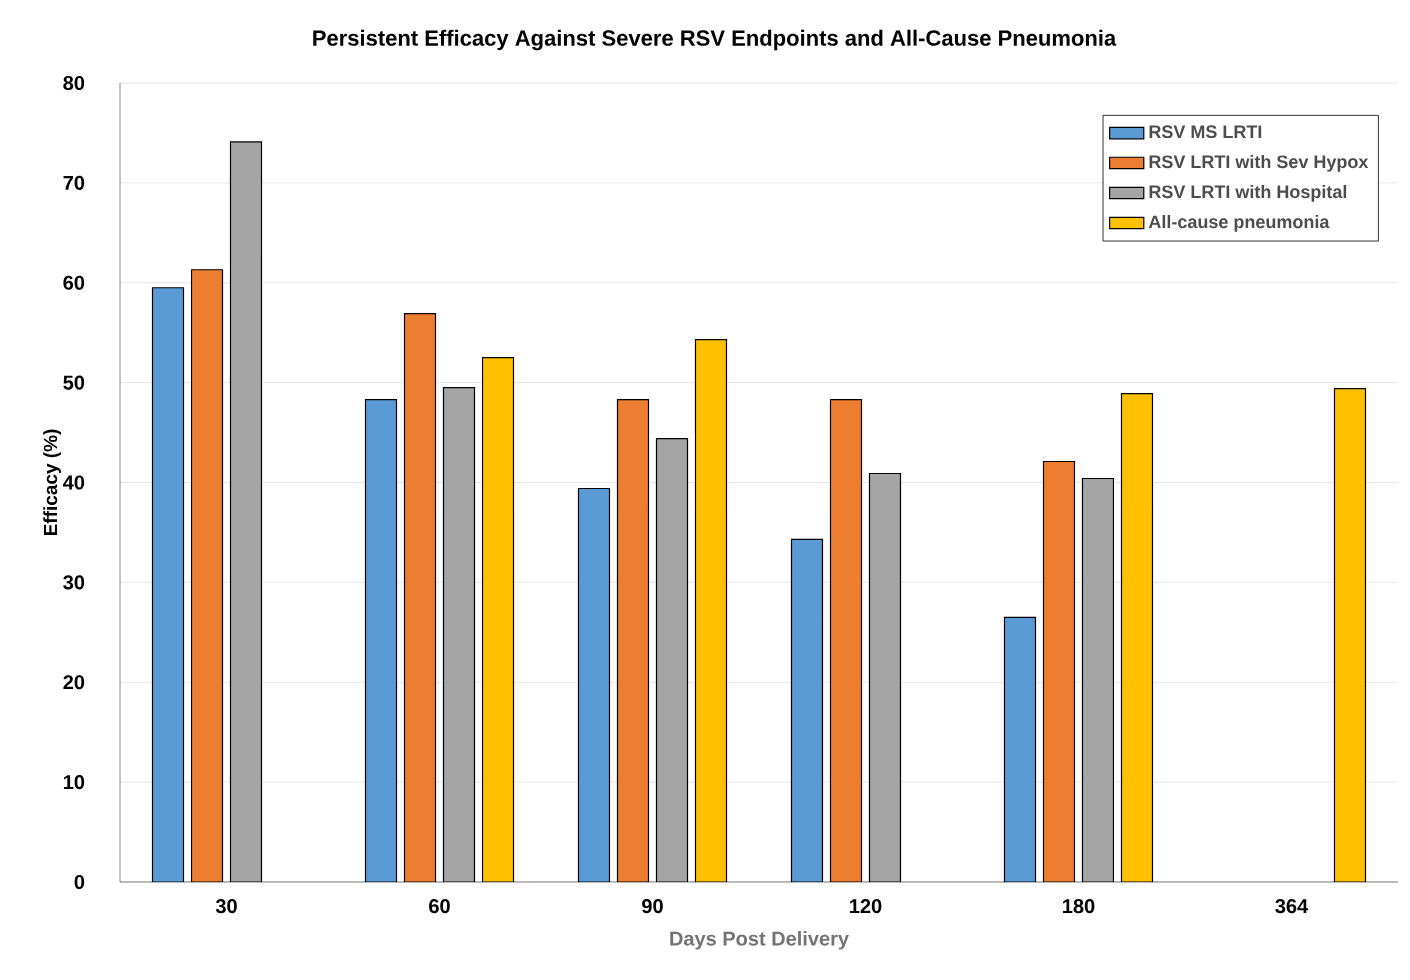 The image size is (1410, 980). I want to click on legend-label: All-cause pneumonia, so click(1239, 223).